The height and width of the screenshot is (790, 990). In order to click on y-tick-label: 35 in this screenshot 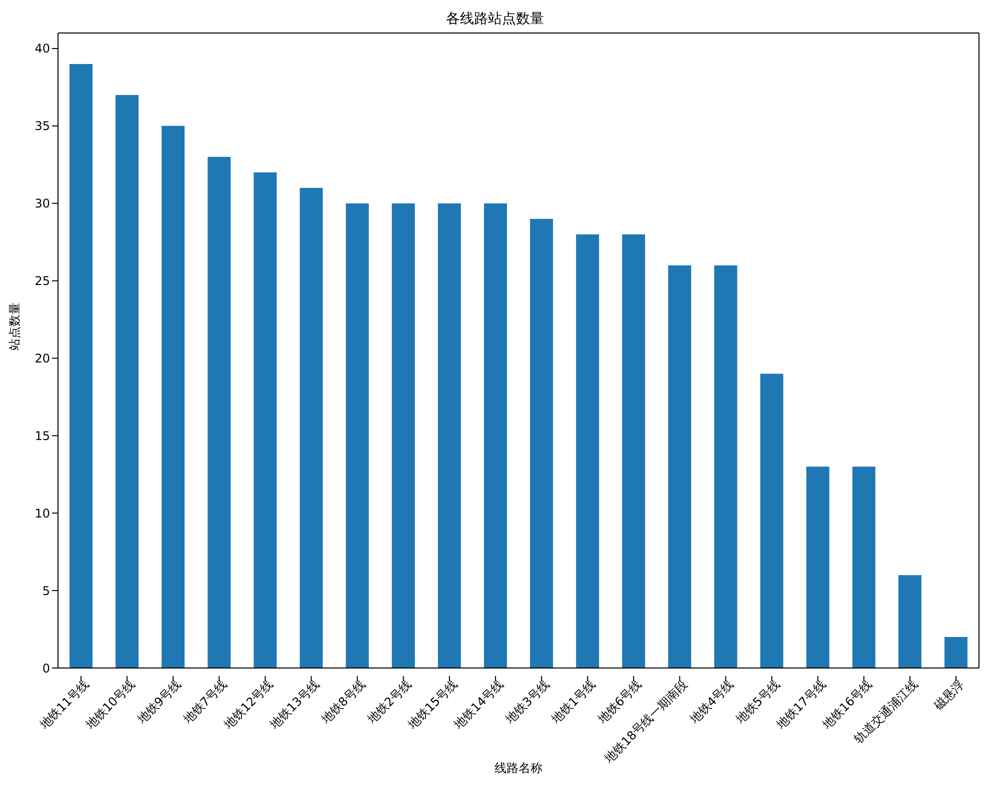, I will do `click(42, 126)`.